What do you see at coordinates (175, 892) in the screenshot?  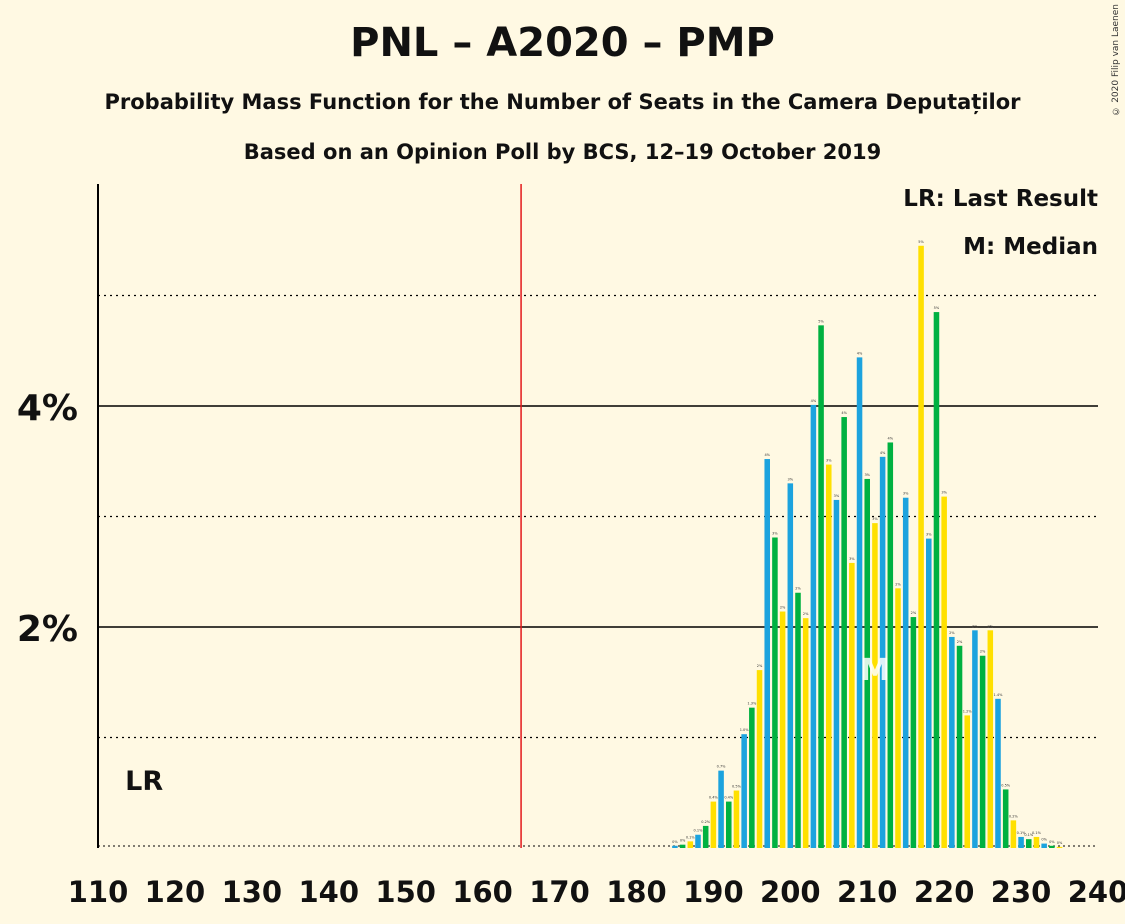 I see `x-tick-label: 120` at bounding box center [175, 892].